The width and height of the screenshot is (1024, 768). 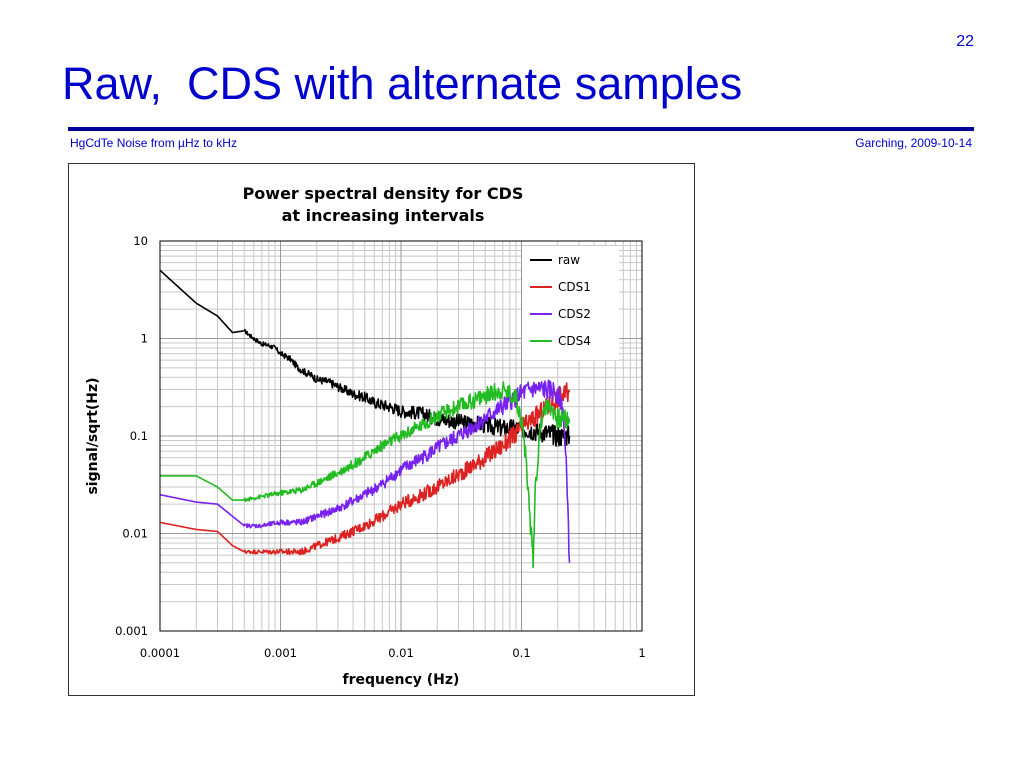 I want to click on y-tick-label: 10, so click(x=140, y=241).